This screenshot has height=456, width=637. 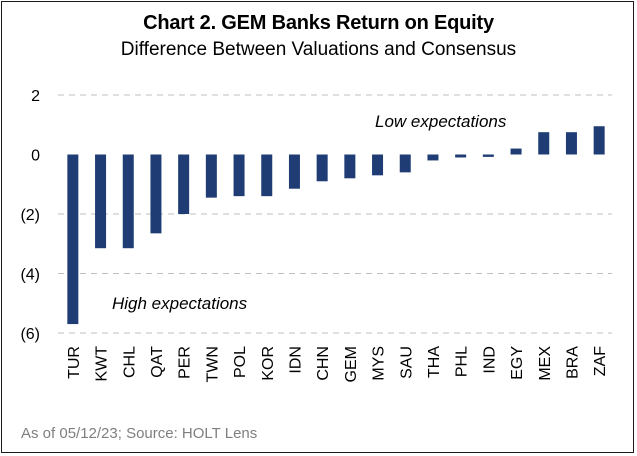 I want to click on x-tick-label: EGY, so click(x=517, y=363).